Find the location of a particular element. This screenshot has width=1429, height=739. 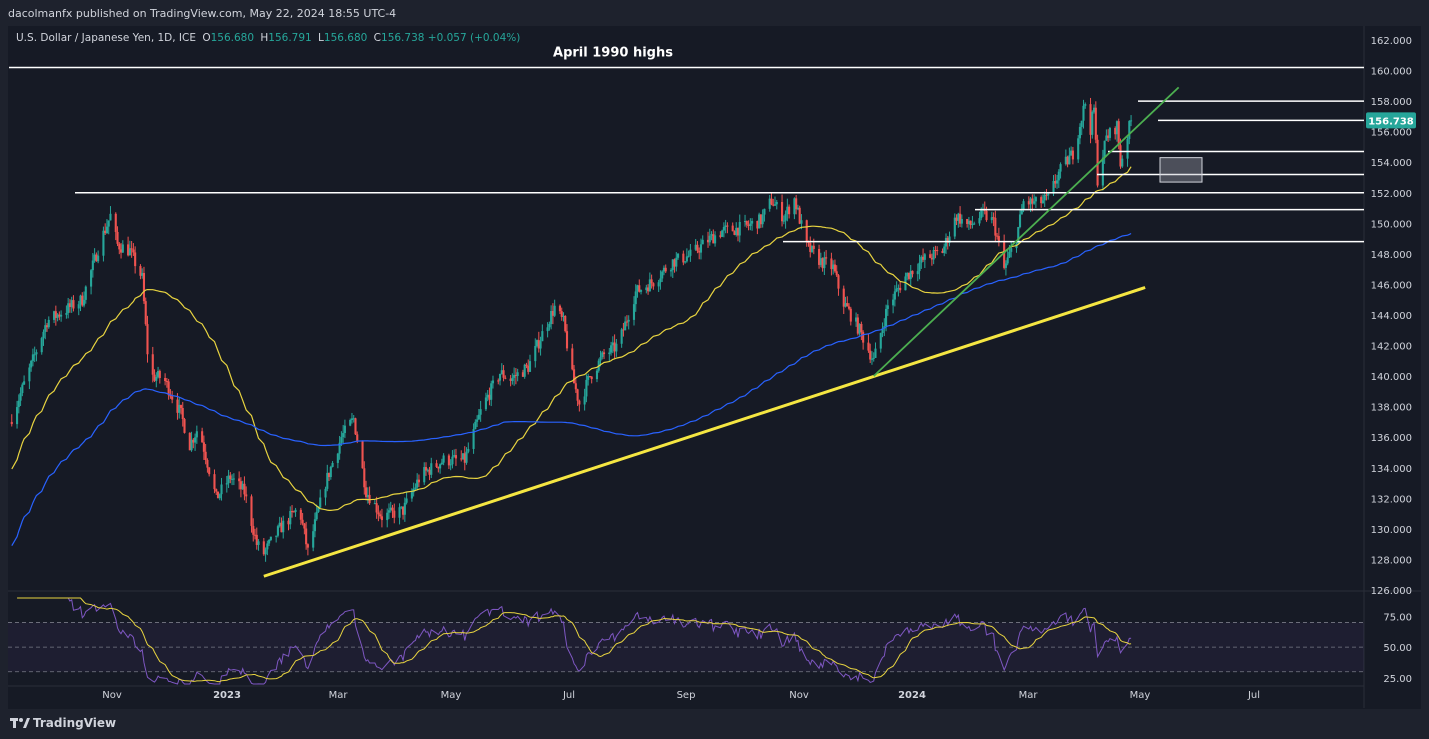

price-tick-label: 154.000 is located at coordinates (1391, 163).